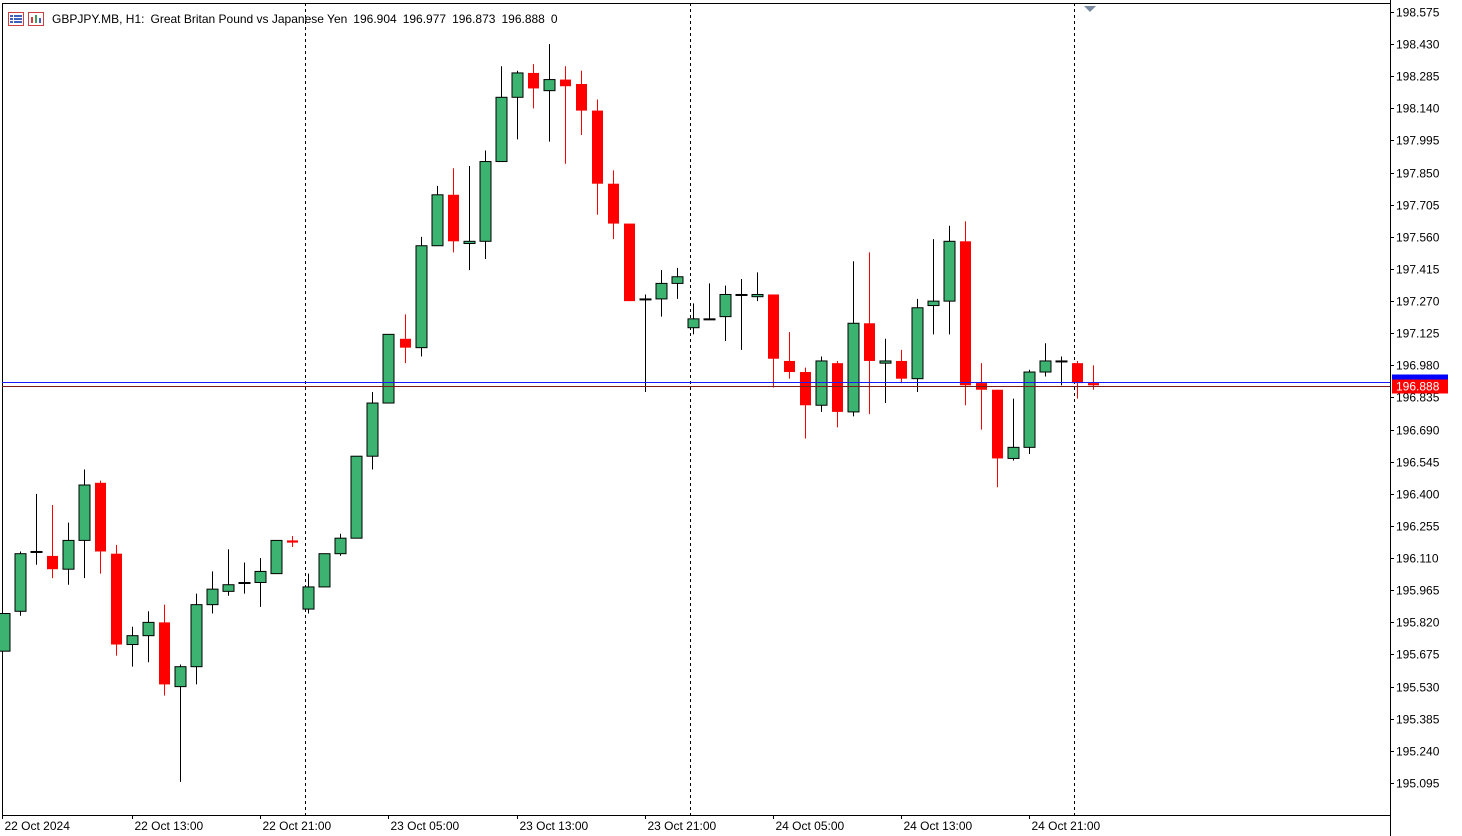 The height and width of the screenshot is (836, 1462). Describe the element at coordinates (1418, 527) in the screenshot. I see `y-tick-label: 196.255` at that location.